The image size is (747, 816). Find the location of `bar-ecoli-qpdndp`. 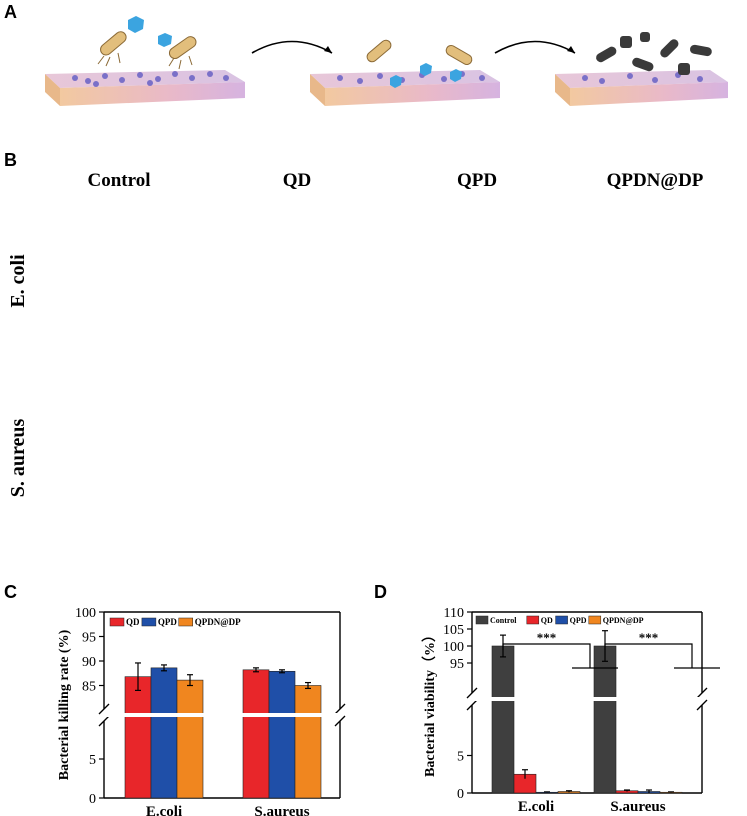

bar-ecoli-qpdndp is located at coordinates (190, 739).